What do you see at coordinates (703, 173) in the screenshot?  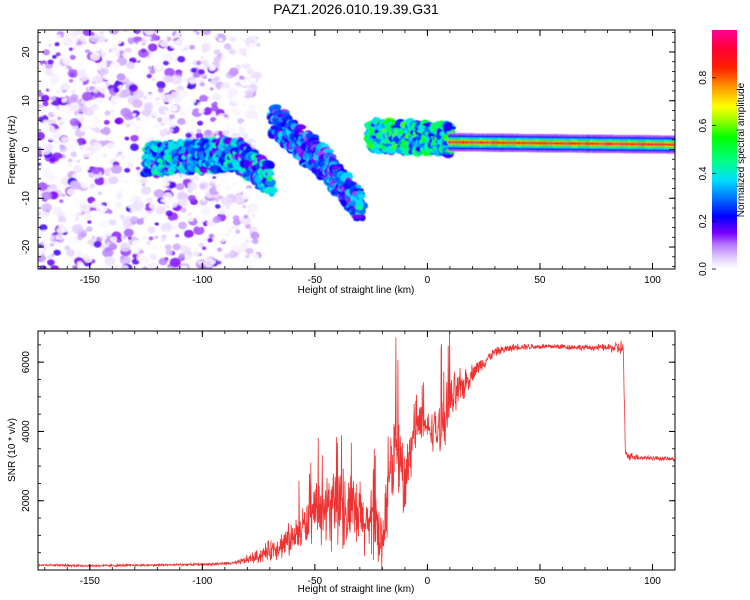 I see `colorbar-tick-label: 0.4` at bounding box center [703, 173].